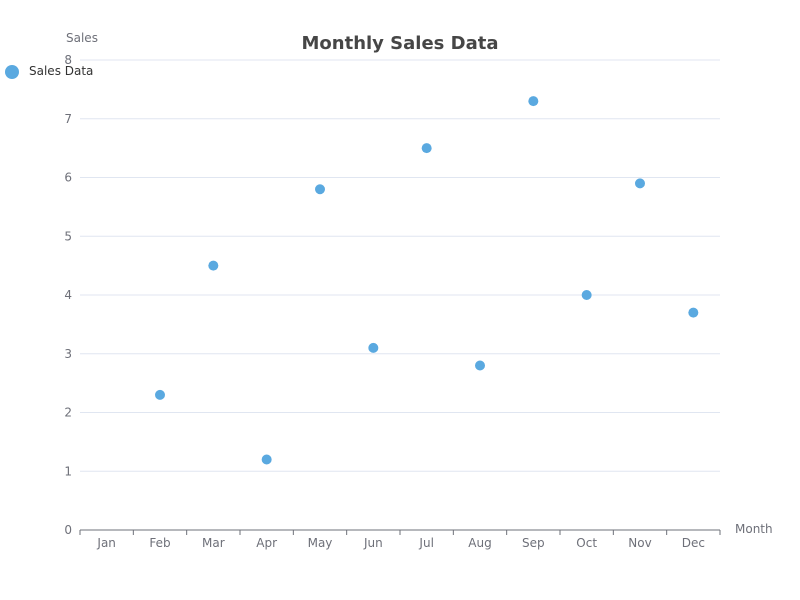 This screenshot has width=800, height=600. What do you see at coordinates (68, 236) in the screenshot?
I see `y-tick-label: 5` at bounding box center [68, 236].